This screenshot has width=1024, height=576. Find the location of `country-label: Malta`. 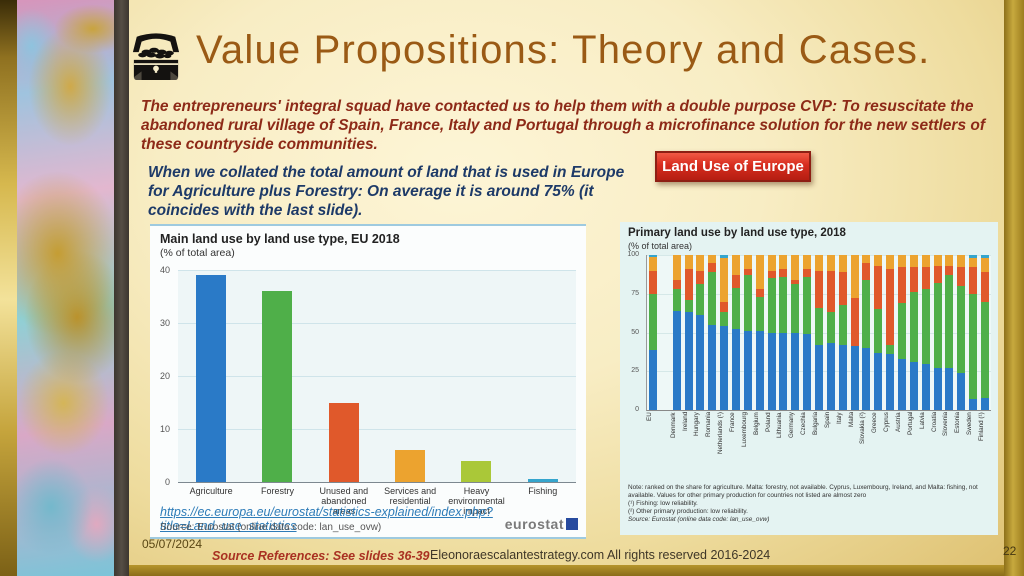

country-label: Malta is located at coordinates (851, 420).